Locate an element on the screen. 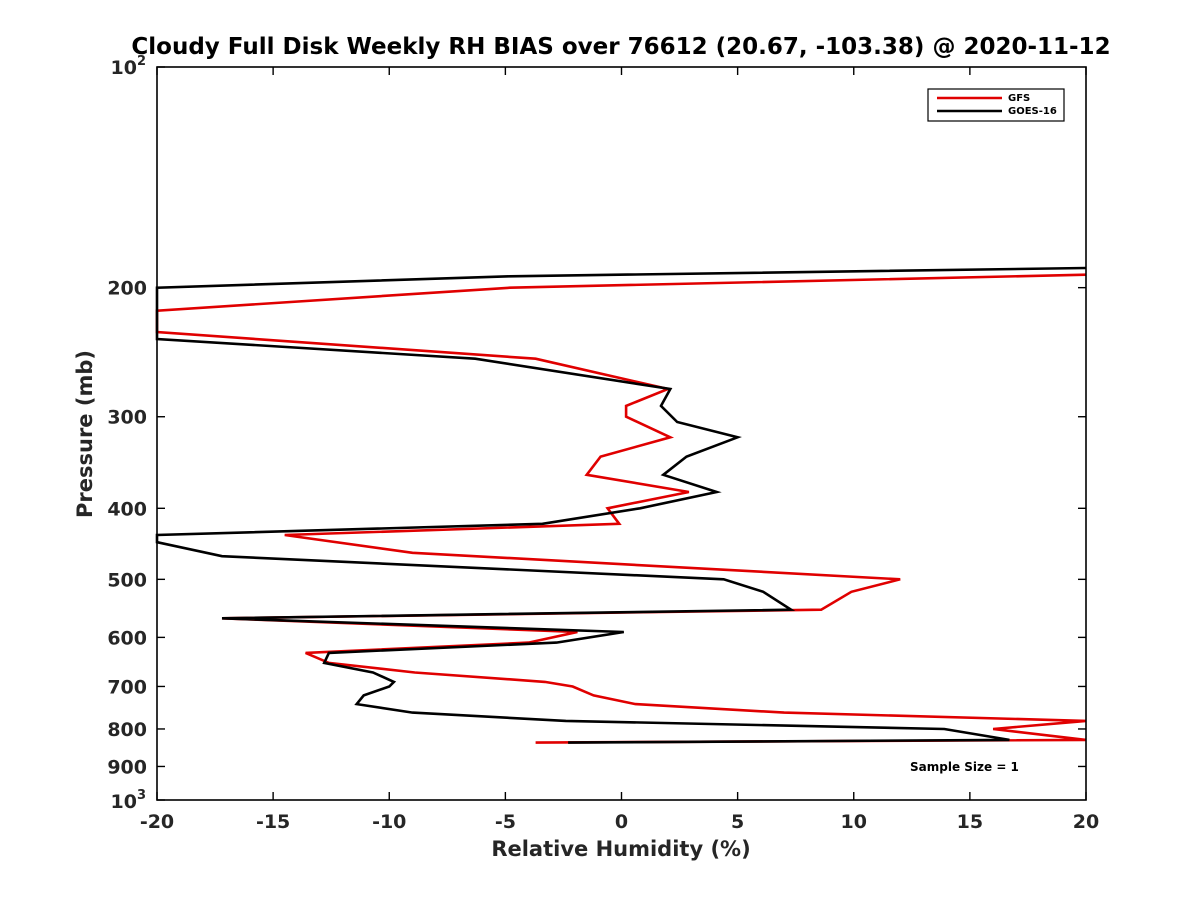  sample-size-annotation: Sample Size = 1 is located at coordinates (964, 767).